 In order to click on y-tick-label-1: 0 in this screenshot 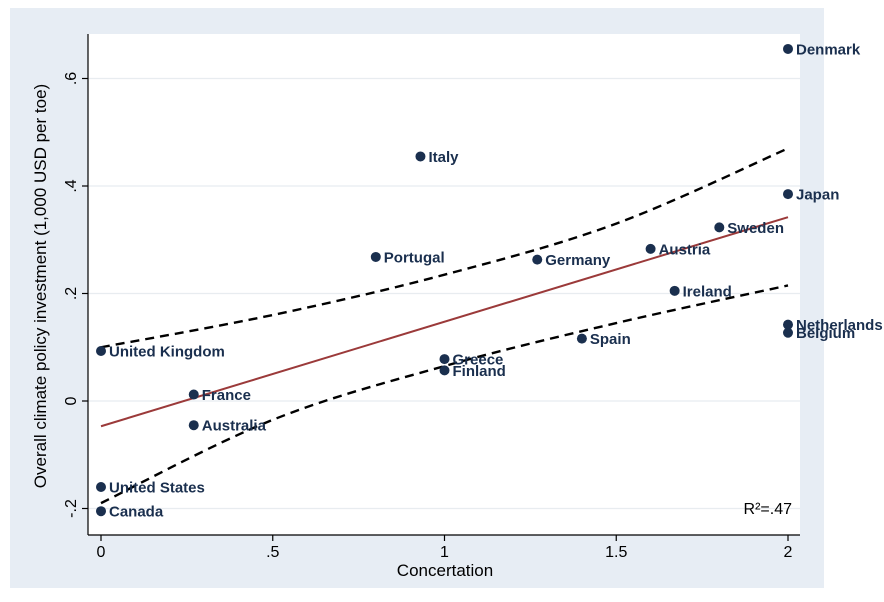, I will do `click(71, 400)`.